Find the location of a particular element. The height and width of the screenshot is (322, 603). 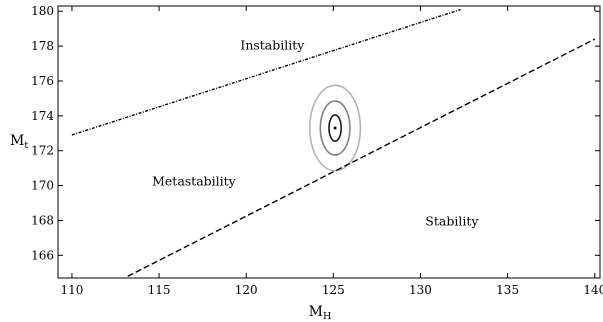

x-axis-title: MH is located at coordinates (320, 313).